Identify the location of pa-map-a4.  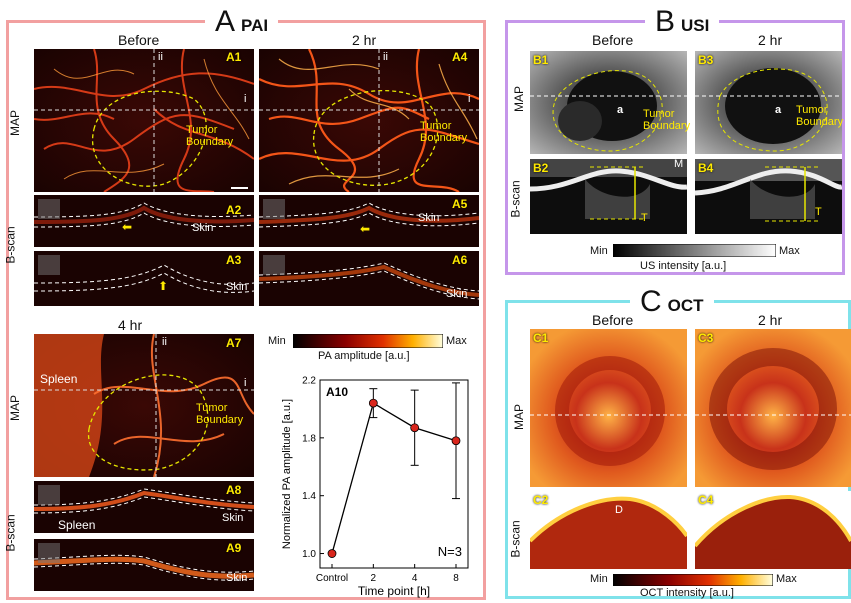
(369, 120).